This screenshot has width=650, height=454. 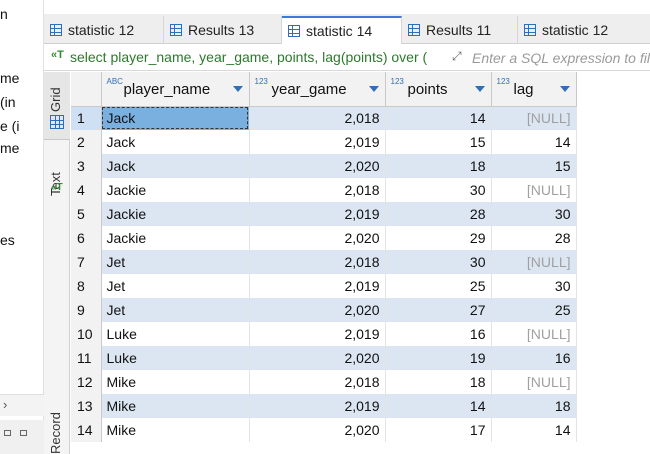 I want to click on cell-points: 15, so click(x=438, y=142).